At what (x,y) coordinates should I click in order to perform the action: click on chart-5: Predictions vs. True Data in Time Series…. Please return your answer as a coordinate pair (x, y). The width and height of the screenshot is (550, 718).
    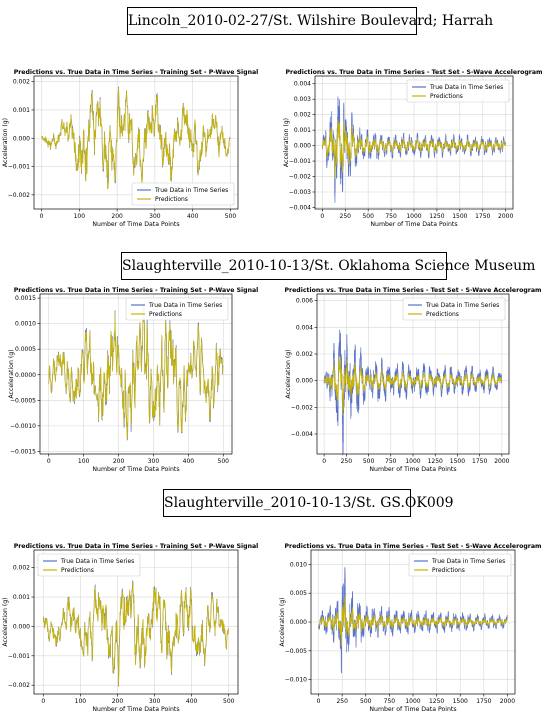
    Looking at the image, I should click on (130, 628).